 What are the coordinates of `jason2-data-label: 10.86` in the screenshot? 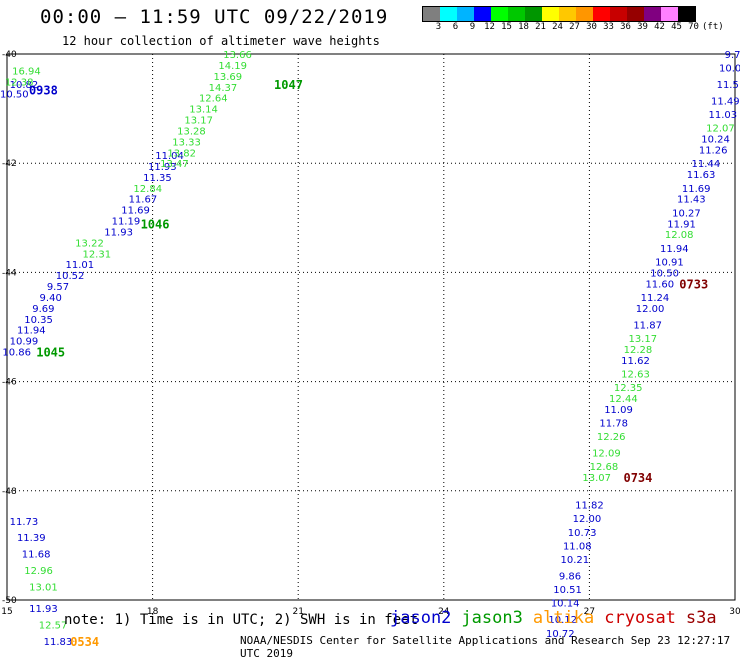 It's located at (16, 353).